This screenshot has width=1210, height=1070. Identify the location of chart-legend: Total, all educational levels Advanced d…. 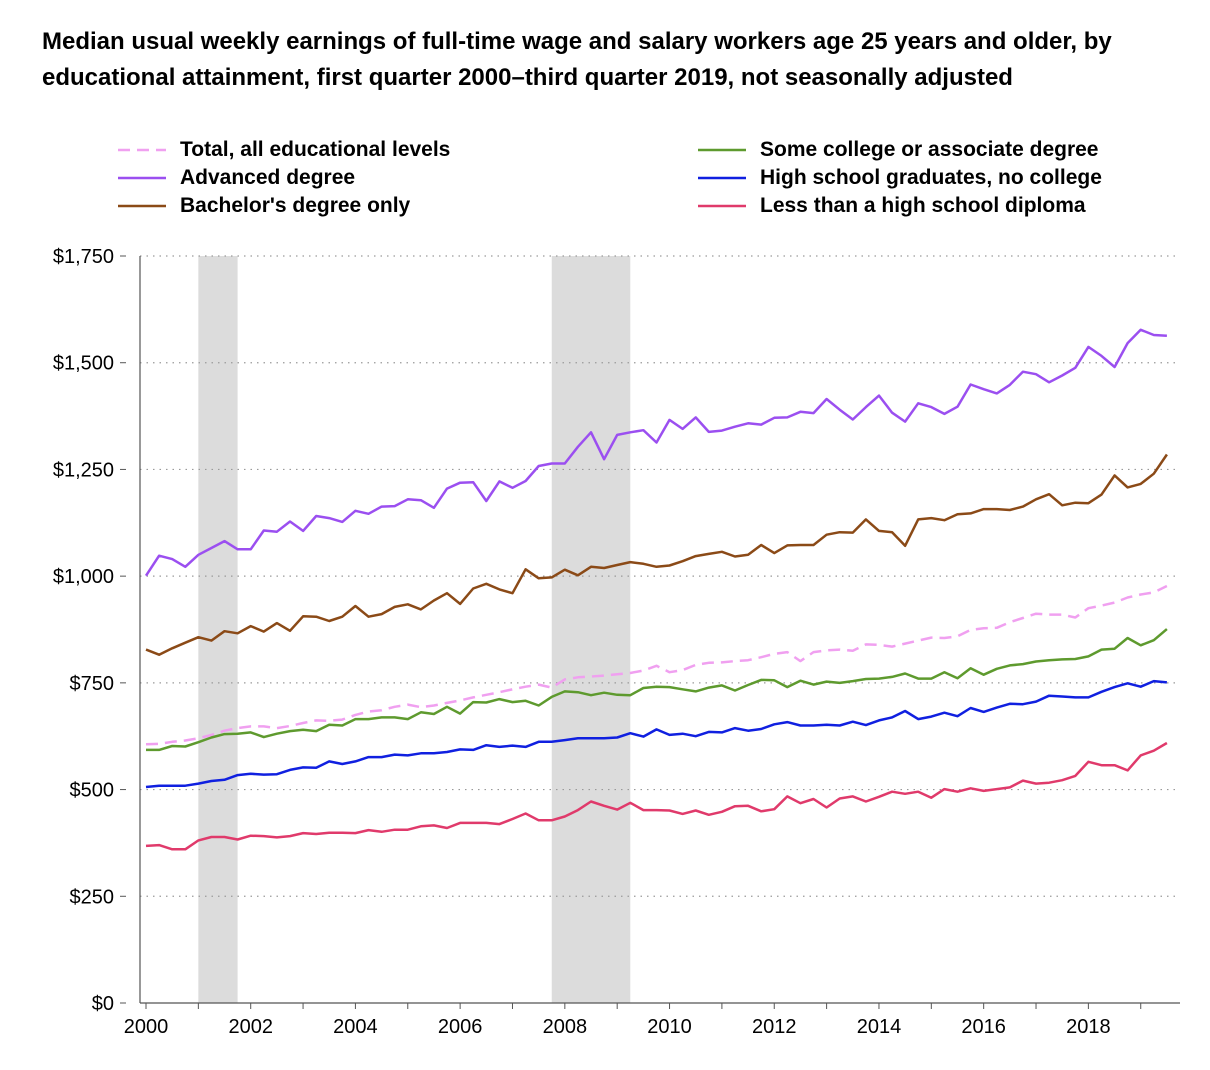
(605, 181).